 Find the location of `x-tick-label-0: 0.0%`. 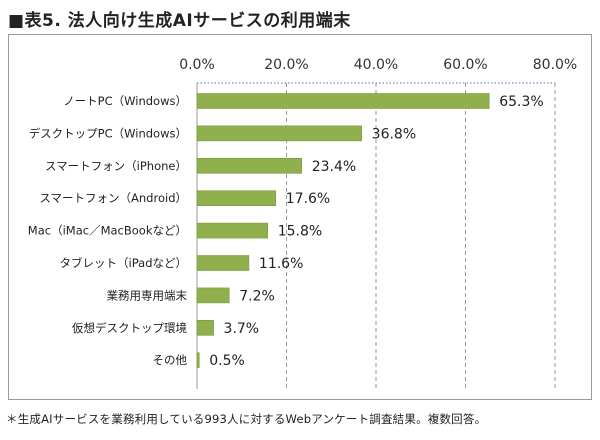

x-tick-label-0: 0.0% is located at coordinates (197, 65).